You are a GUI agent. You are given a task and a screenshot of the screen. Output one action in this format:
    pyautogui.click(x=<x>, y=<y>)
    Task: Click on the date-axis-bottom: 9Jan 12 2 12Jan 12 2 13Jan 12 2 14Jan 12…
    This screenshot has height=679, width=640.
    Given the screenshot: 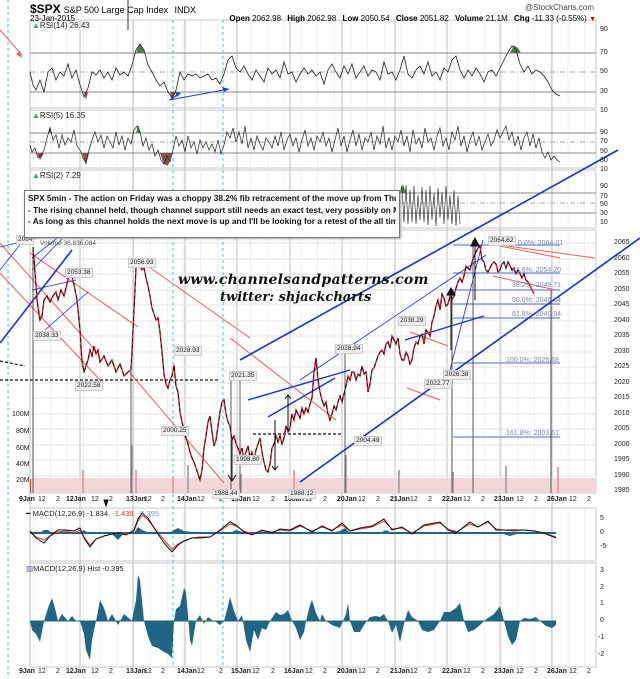 What is the action you would take?
    pyautogui.click(x=320, y=673)
    